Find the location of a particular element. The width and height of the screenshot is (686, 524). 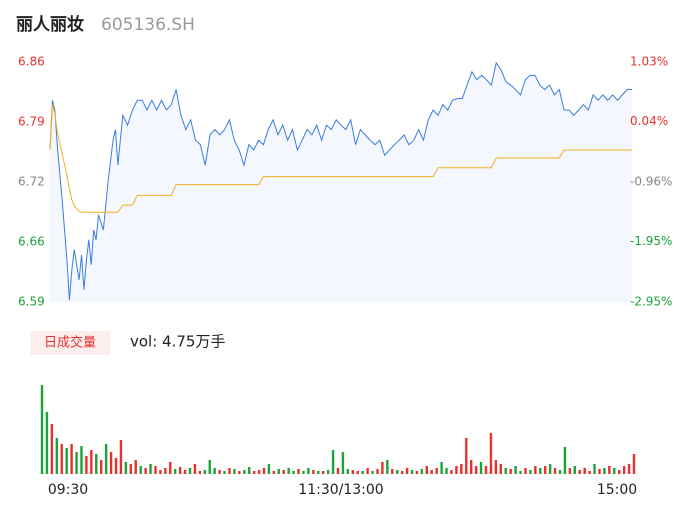

y-tick-label: 6.66 is located at coordinates (31, 242).